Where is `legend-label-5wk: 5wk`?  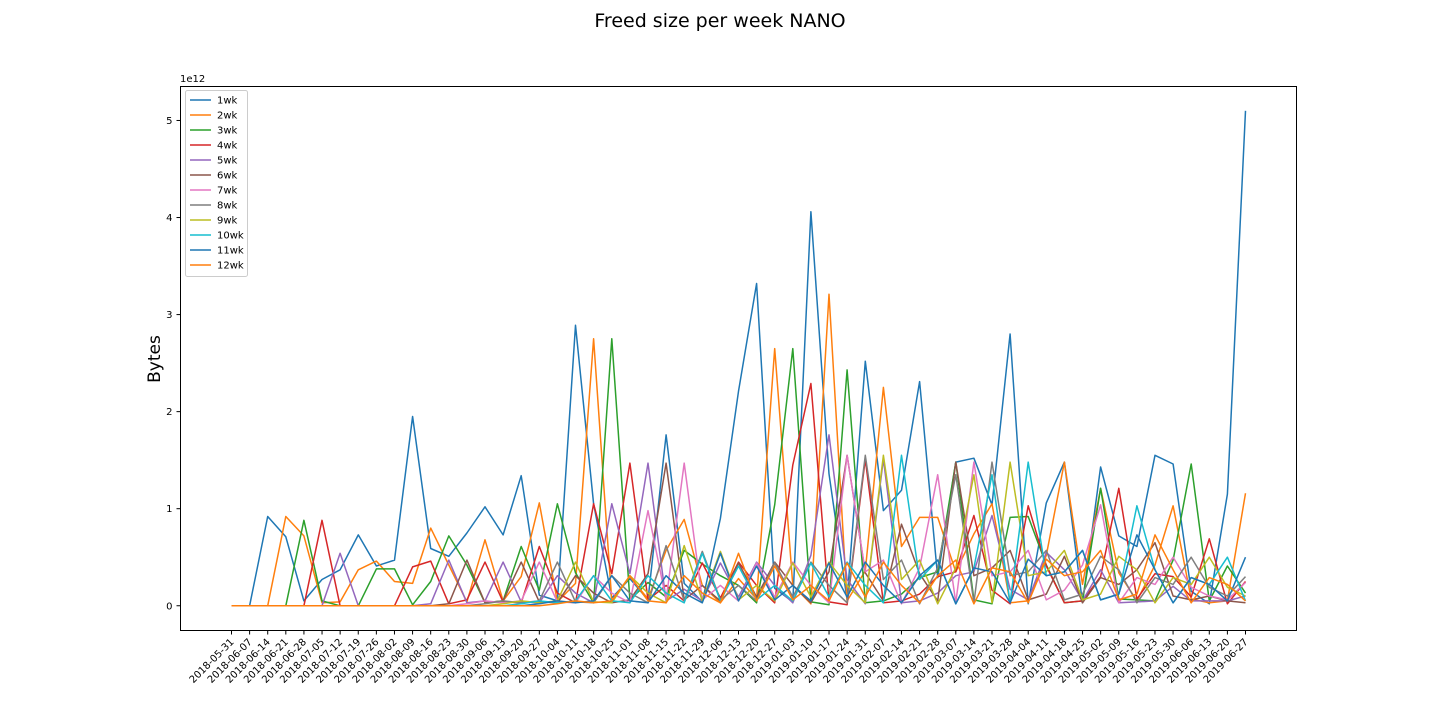
legend-label-5wk: 5wk is located at coordinates (227, 161).